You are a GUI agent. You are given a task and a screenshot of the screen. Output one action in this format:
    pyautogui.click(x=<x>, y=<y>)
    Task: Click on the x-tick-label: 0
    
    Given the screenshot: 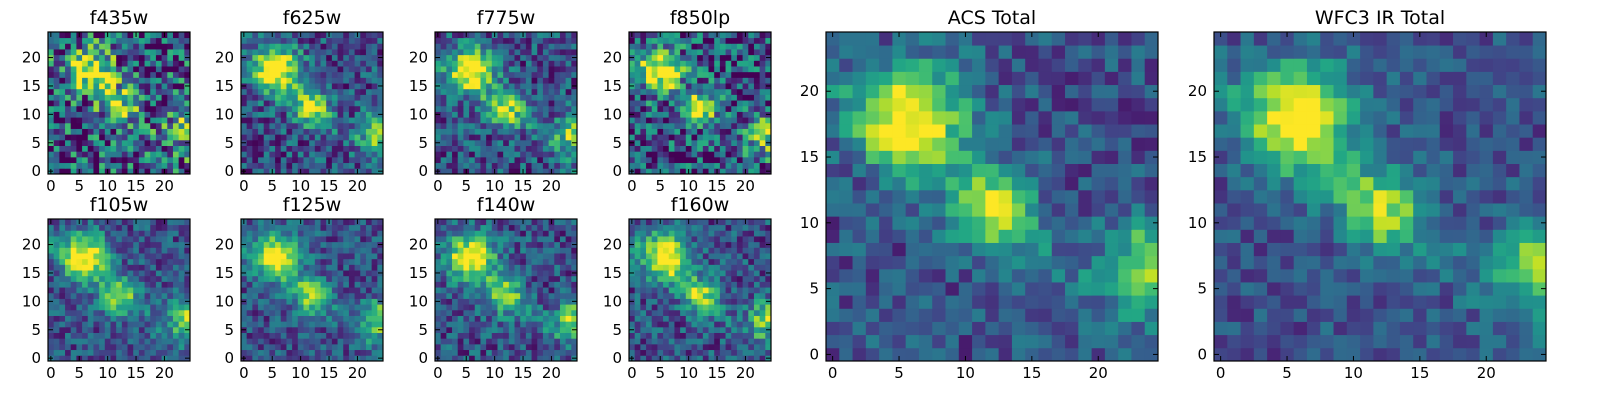 What is the action you would take?
    pyautogui.click(x=51, y=373)
    